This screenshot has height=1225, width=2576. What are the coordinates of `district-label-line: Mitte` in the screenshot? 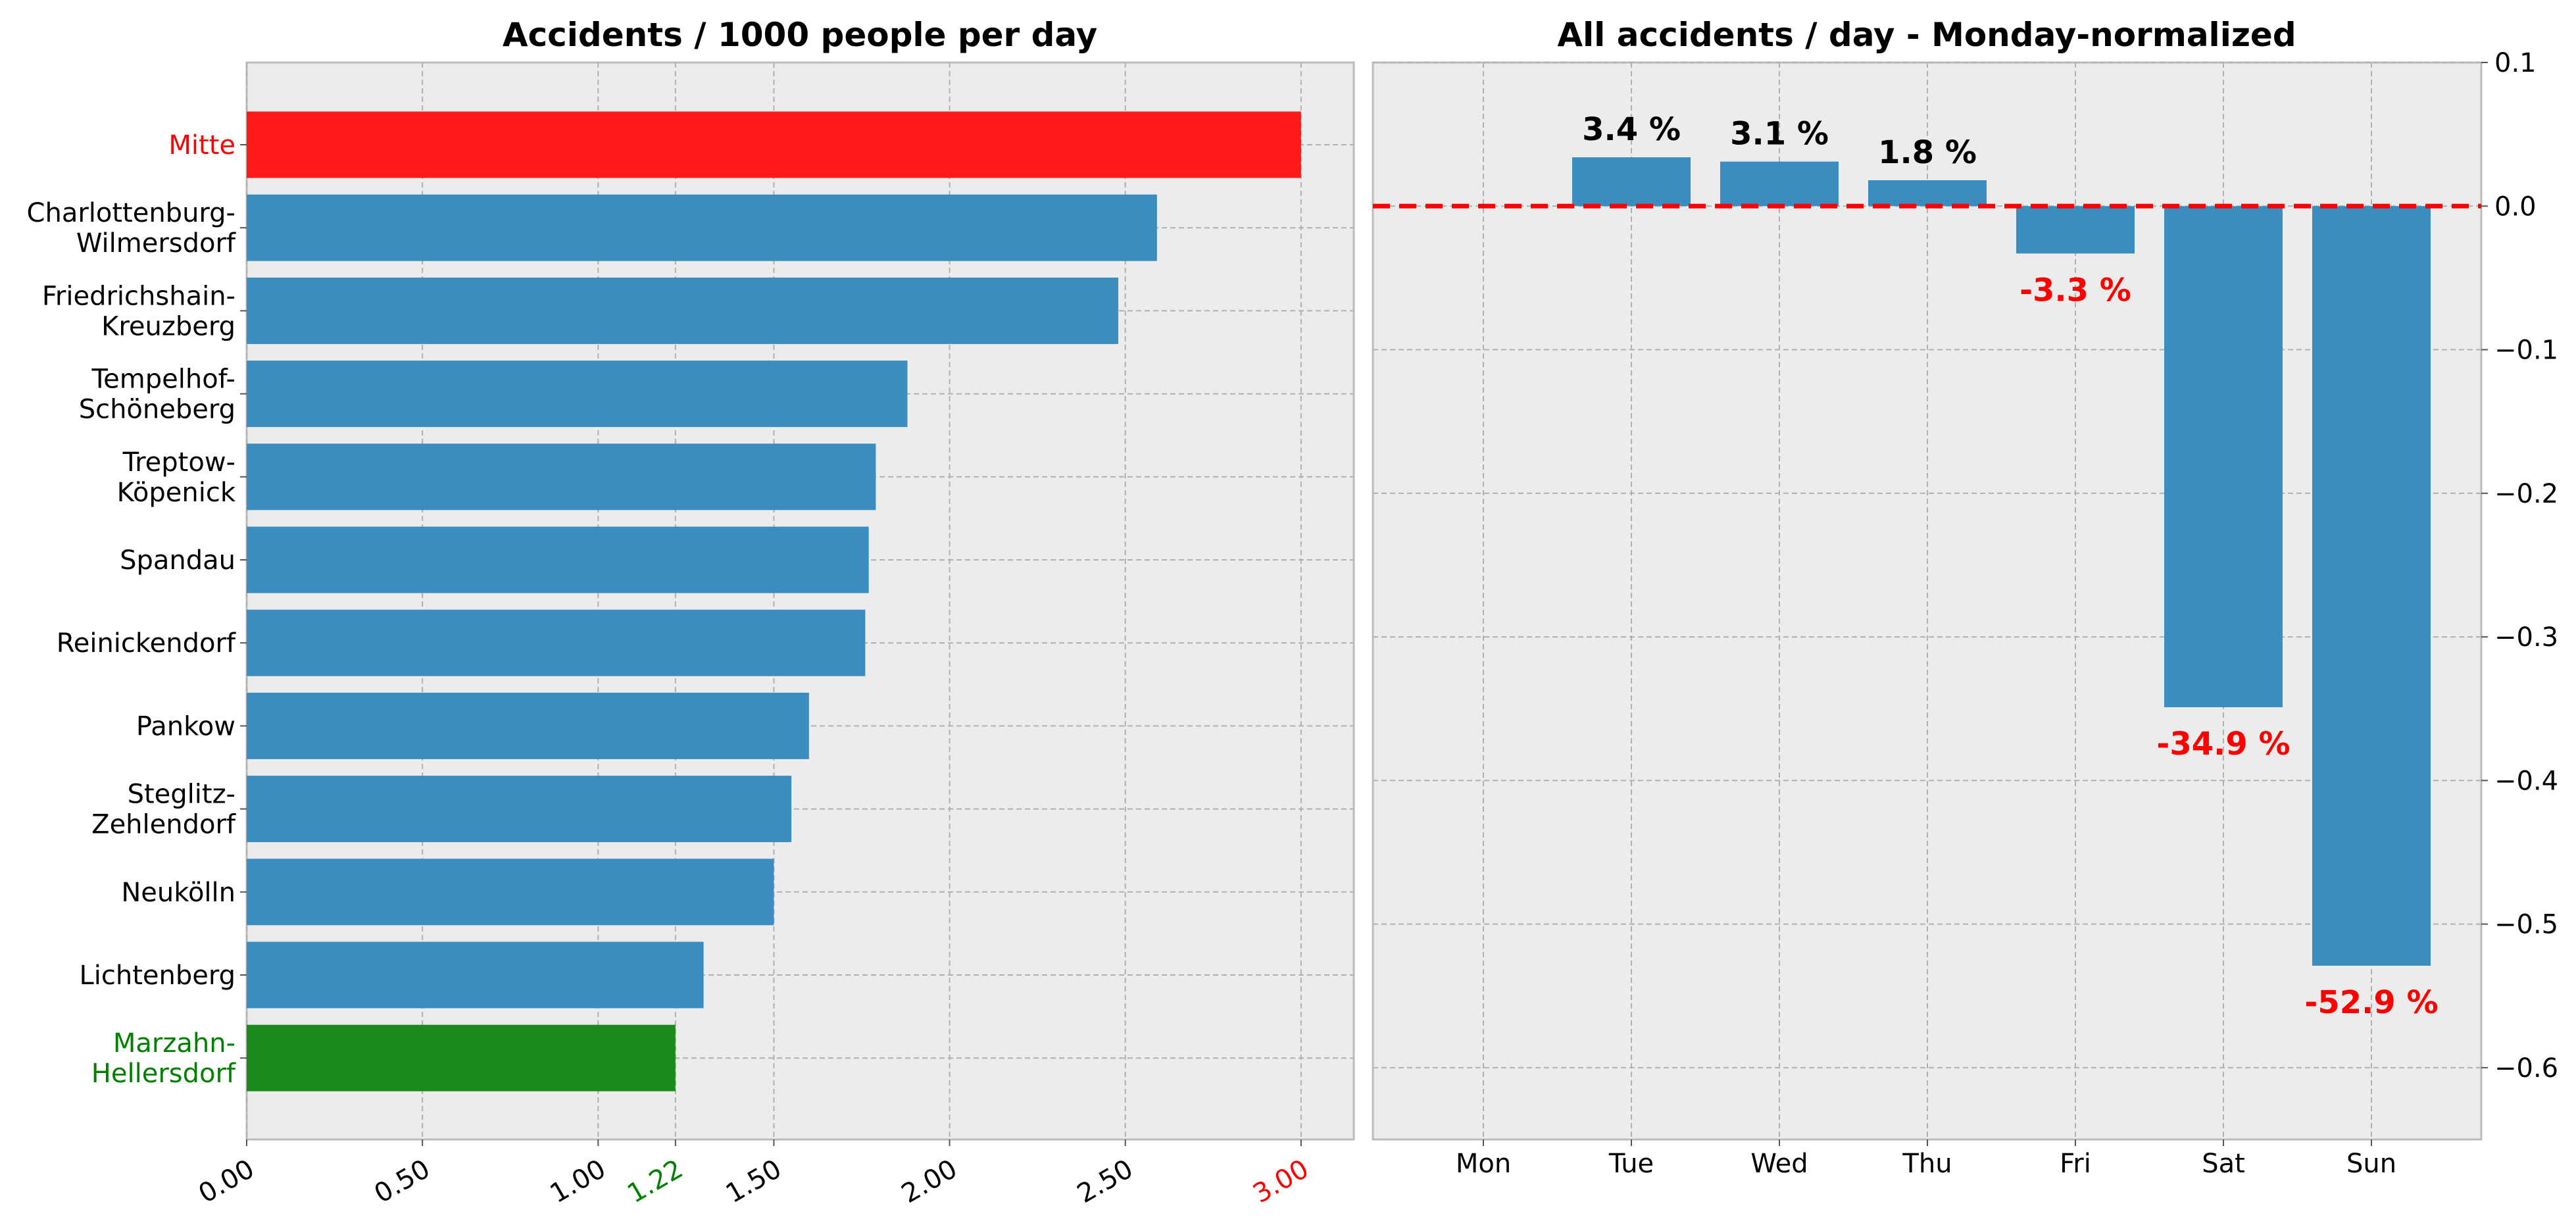 It's located at (201, 145).